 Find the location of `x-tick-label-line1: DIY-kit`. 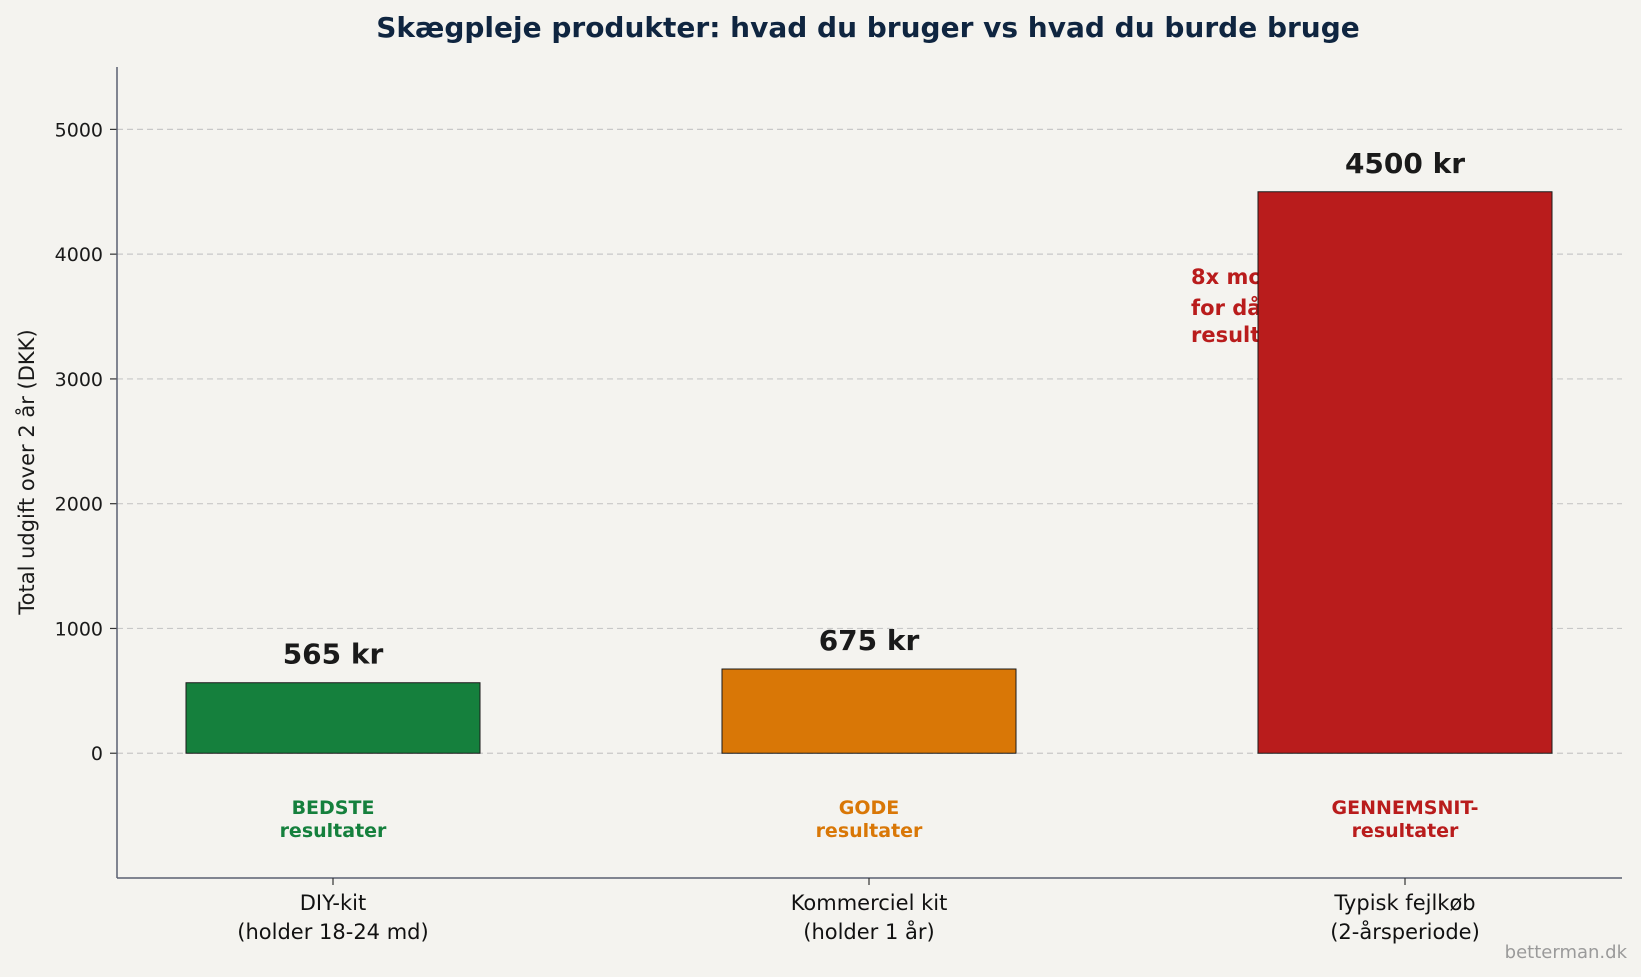

x-tick-label-line1: DIY-kit is located at coordinates (333, 903).